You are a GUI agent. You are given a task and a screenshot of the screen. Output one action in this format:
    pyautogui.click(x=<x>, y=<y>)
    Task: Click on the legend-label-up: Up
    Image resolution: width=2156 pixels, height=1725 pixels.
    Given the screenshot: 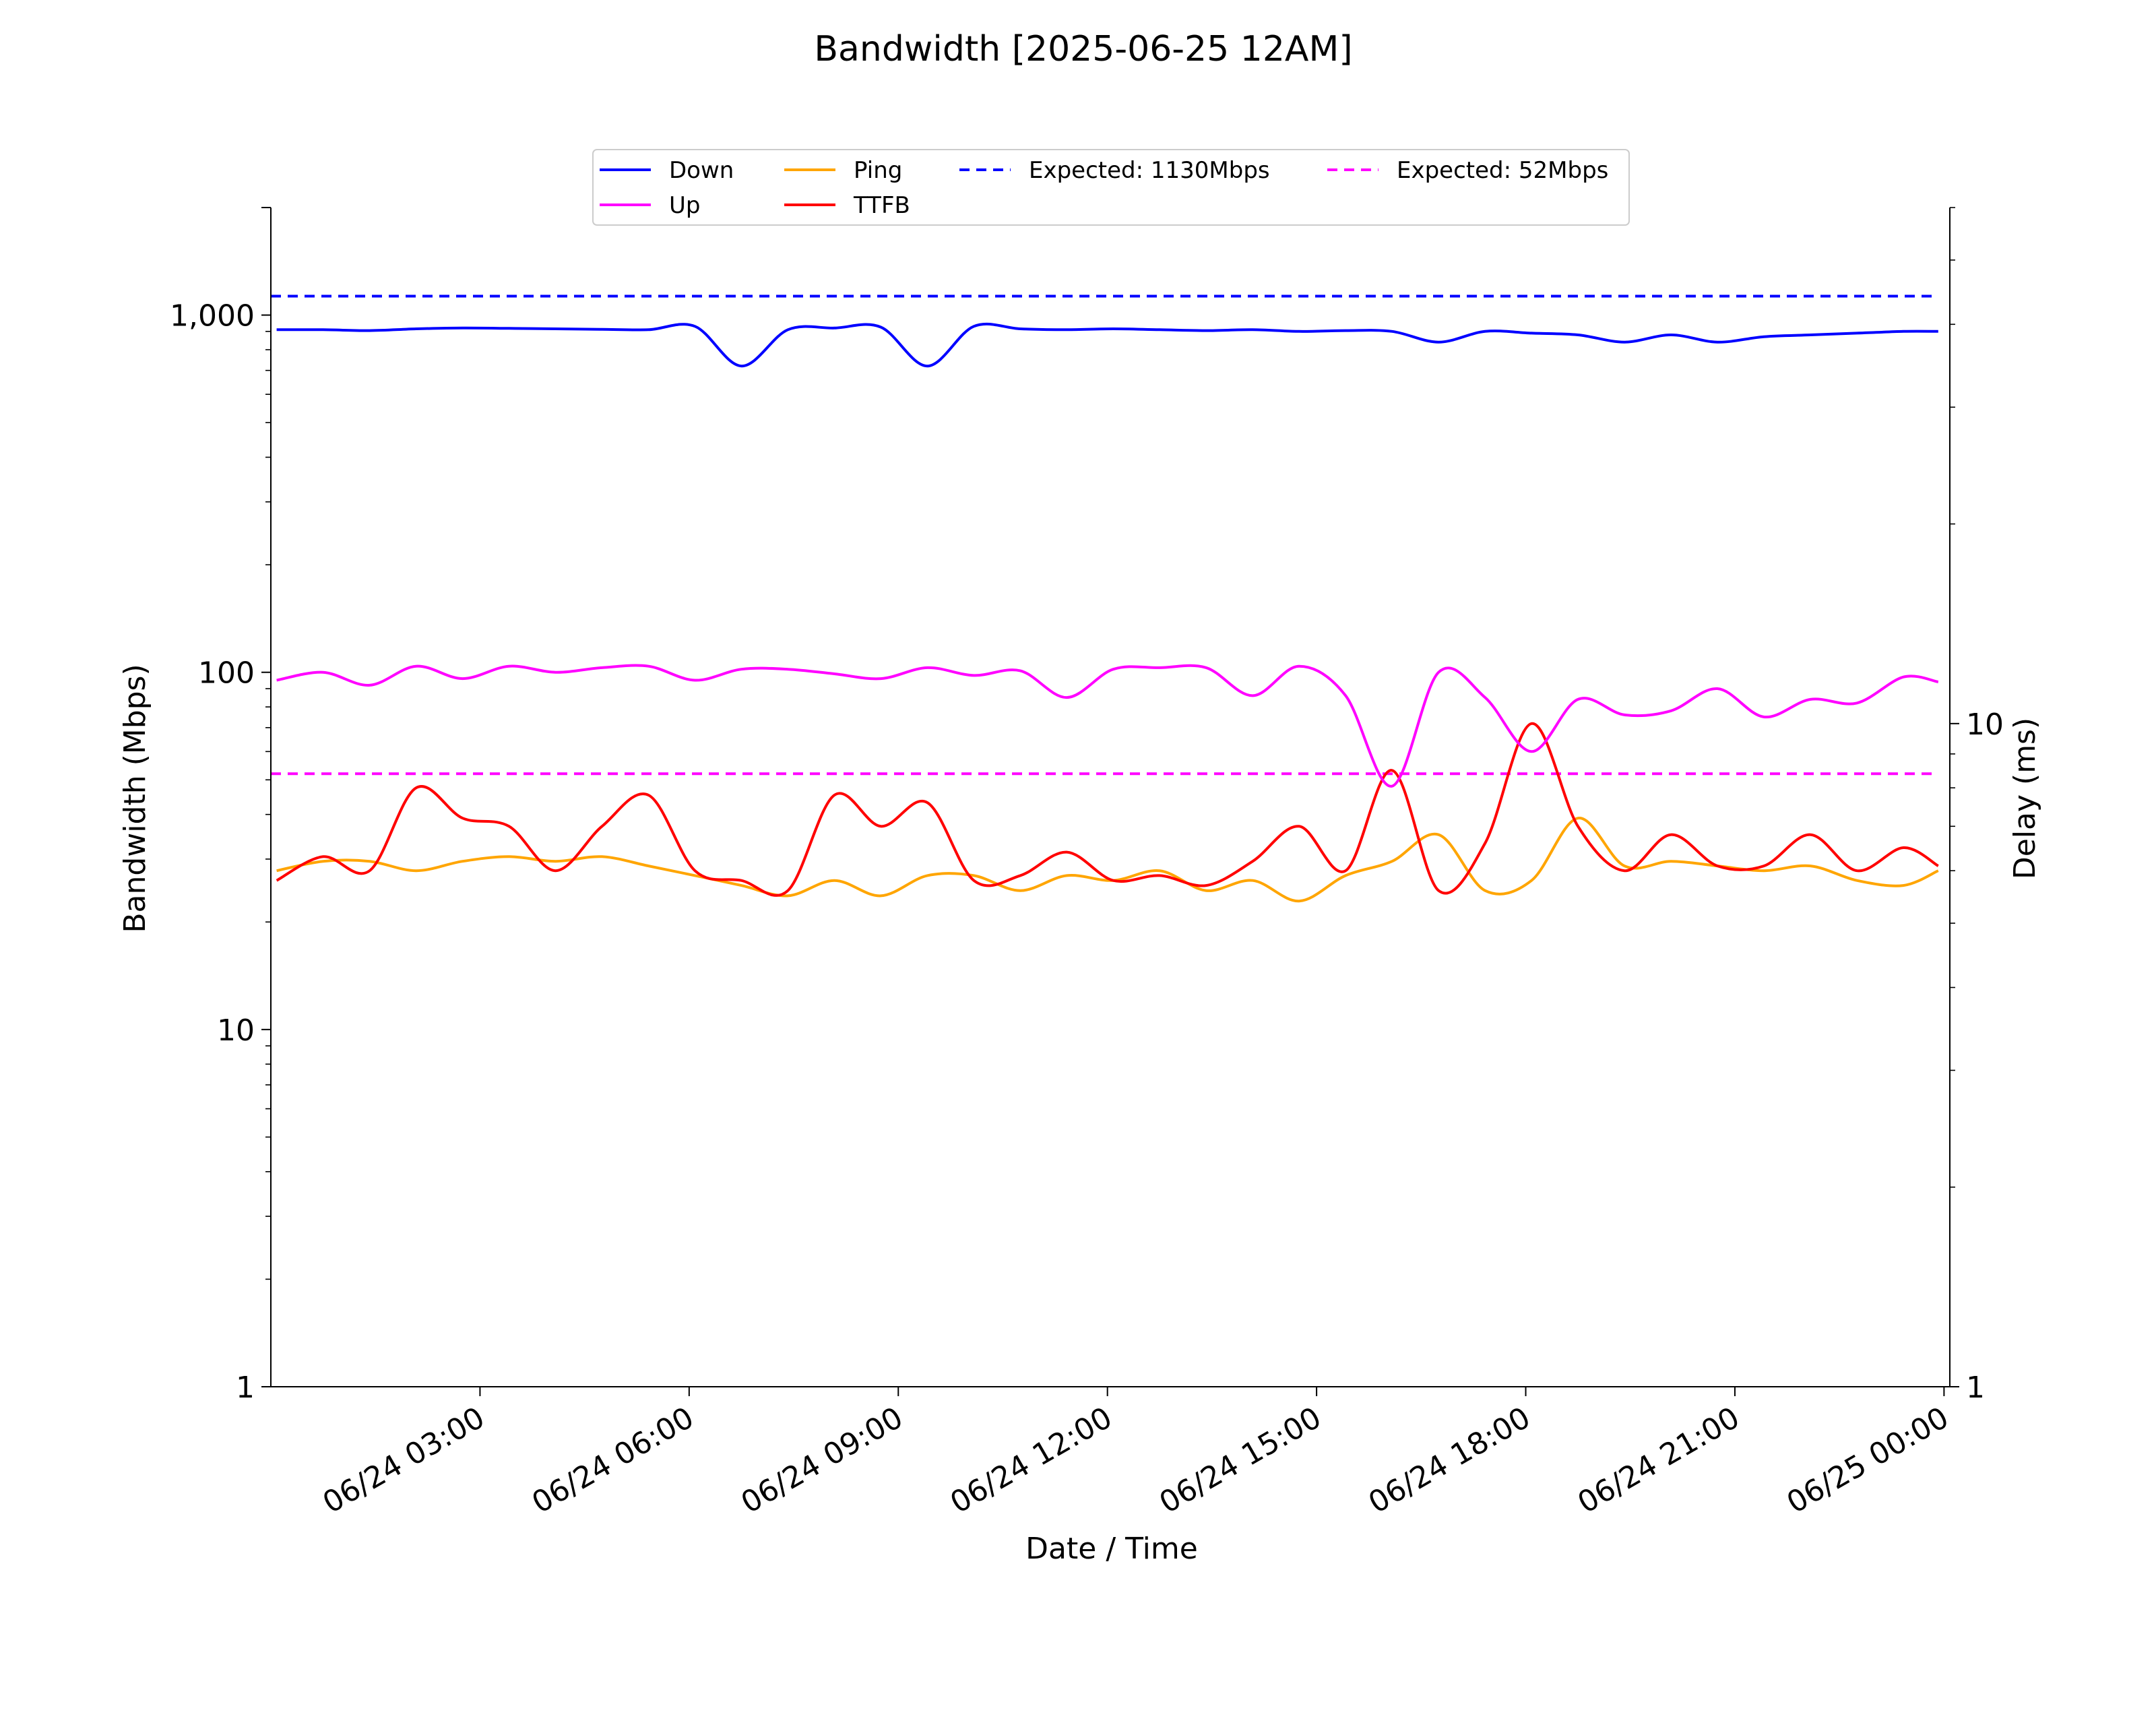 What is the action you would take?
    pyautogui.click(x=684, y=205)
    